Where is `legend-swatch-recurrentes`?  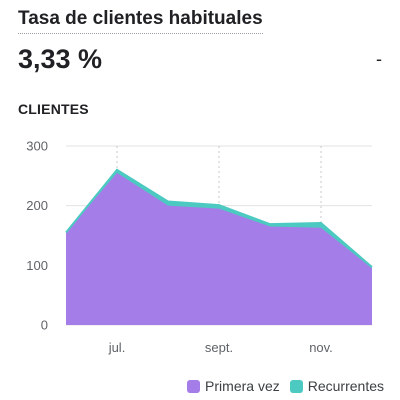 legend-swatch-recurrentes is located at coordinates (296, 386).